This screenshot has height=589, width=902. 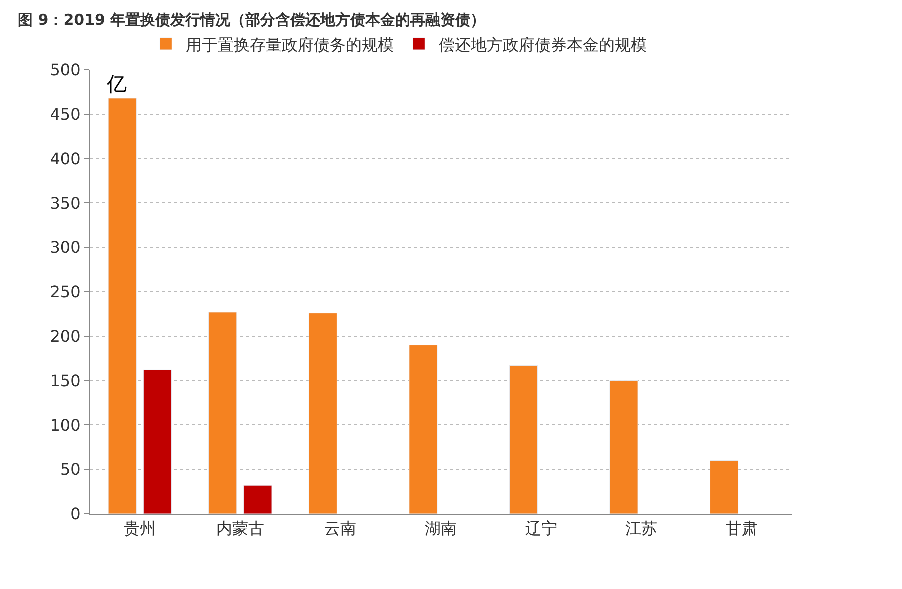 I want to click on y-axis-title: 亿, so click(x=116, y=84).